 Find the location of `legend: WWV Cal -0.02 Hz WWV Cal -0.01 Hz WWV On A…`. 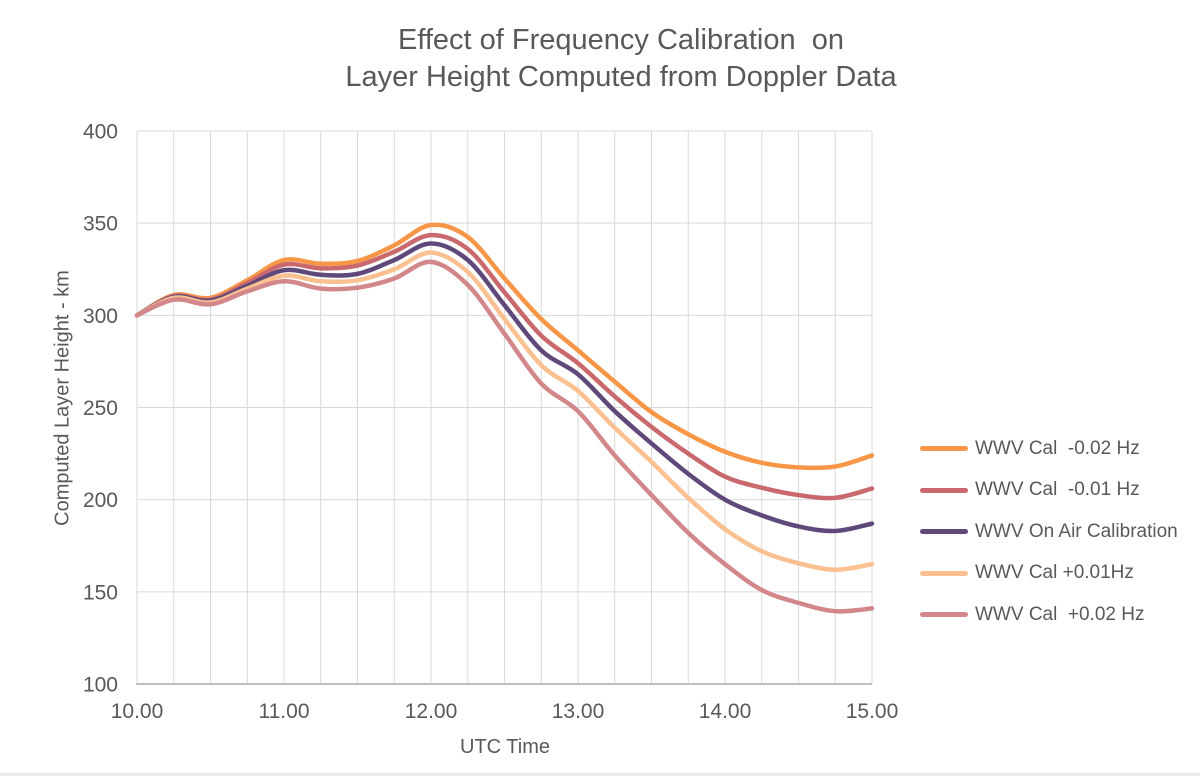

legend: WWV Cal -0.02 Hz WWV Cal -0.01 Hz WWV On A… is located at coordinates (1049, 532).